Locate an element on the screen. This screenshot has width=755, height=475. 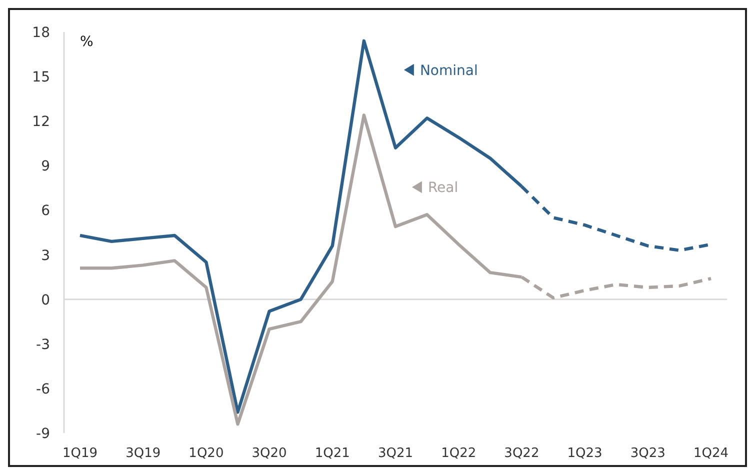
x-tick-label: 1Q19 is located at coordinates (80, 453).